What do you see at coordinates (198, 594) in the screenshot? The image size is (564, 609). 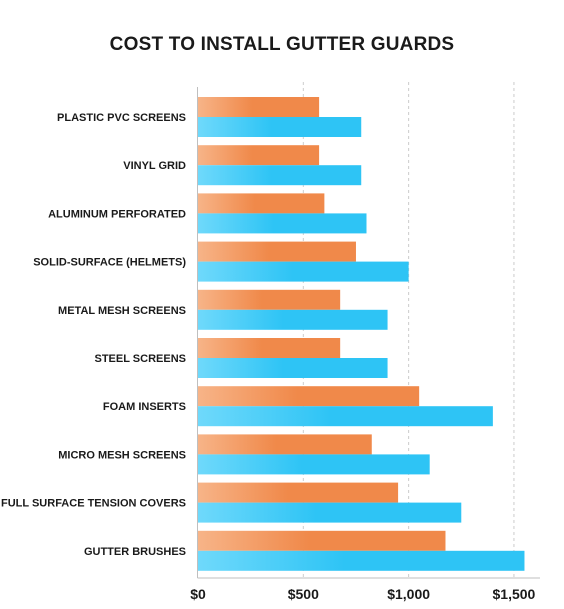 I see `x-tick-label: $0` at bounding box center [198, 594].